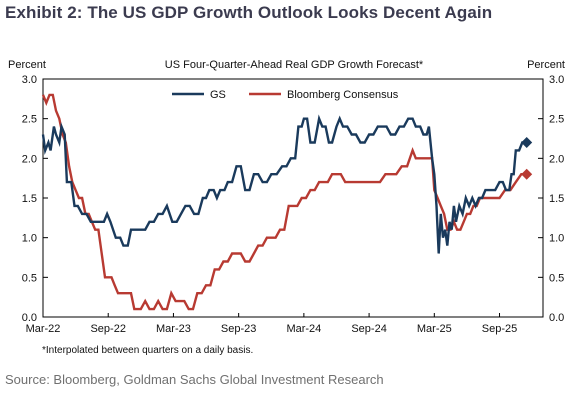  Describe the element at coordinates (527, 174) in the screenshot. I see `end-marker-bloomberg` at that location.